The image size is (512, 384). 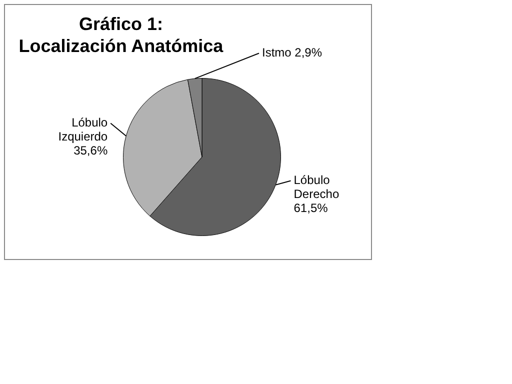 What do you see at coordinates (83, 130) in the screenshot?
I see `slice-label: Lóbulo Izquierdo` at bounding box center [83, 130].